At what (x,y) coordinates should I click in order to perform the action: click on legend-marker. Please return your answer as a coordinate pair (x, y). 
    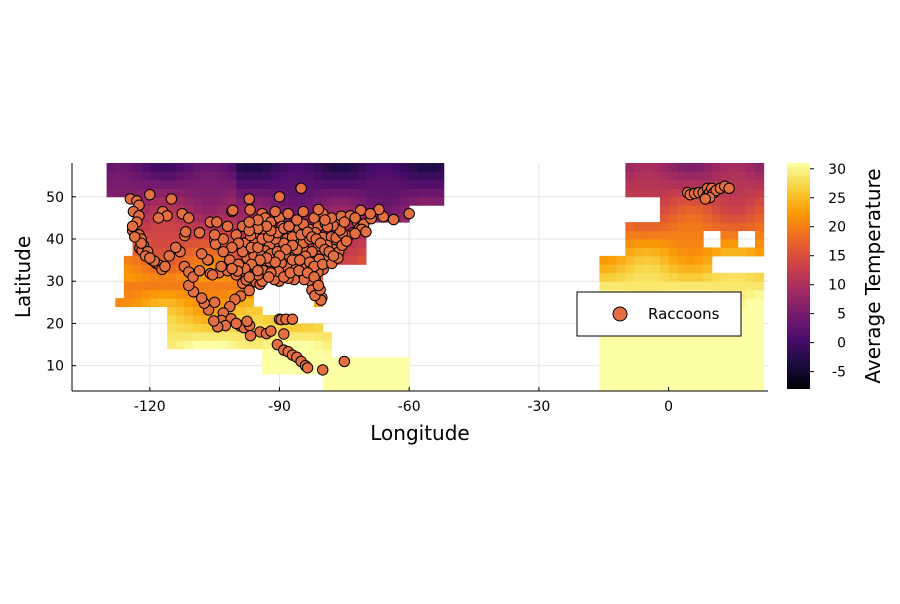
    Looking at the image, I should click on (620, 314).